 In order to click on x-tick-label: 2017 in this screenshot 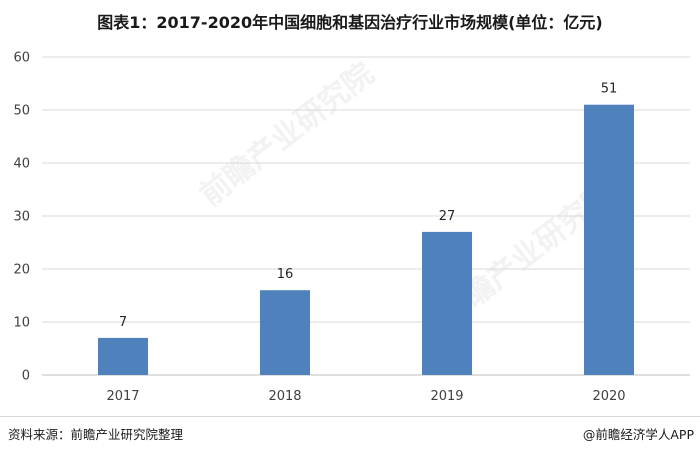, I will do `click(122, 396)`.